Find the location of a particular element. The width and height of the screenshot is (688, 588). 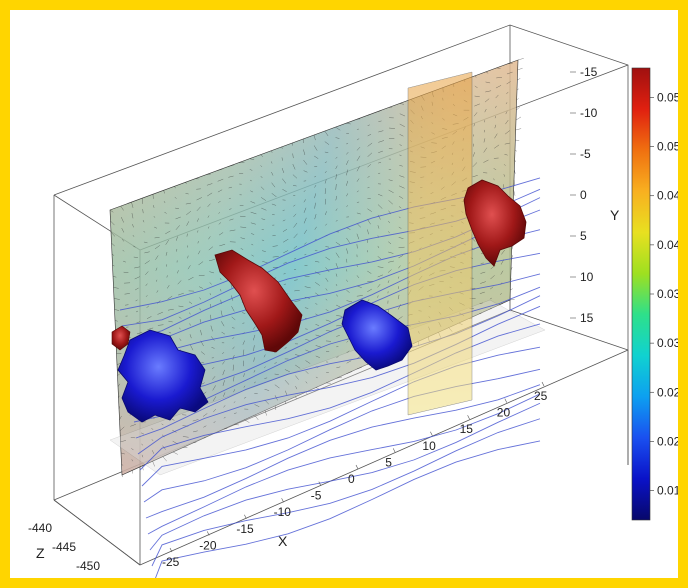

colorbar-tick-label: 0.045 is located at coordinates (667, 196).